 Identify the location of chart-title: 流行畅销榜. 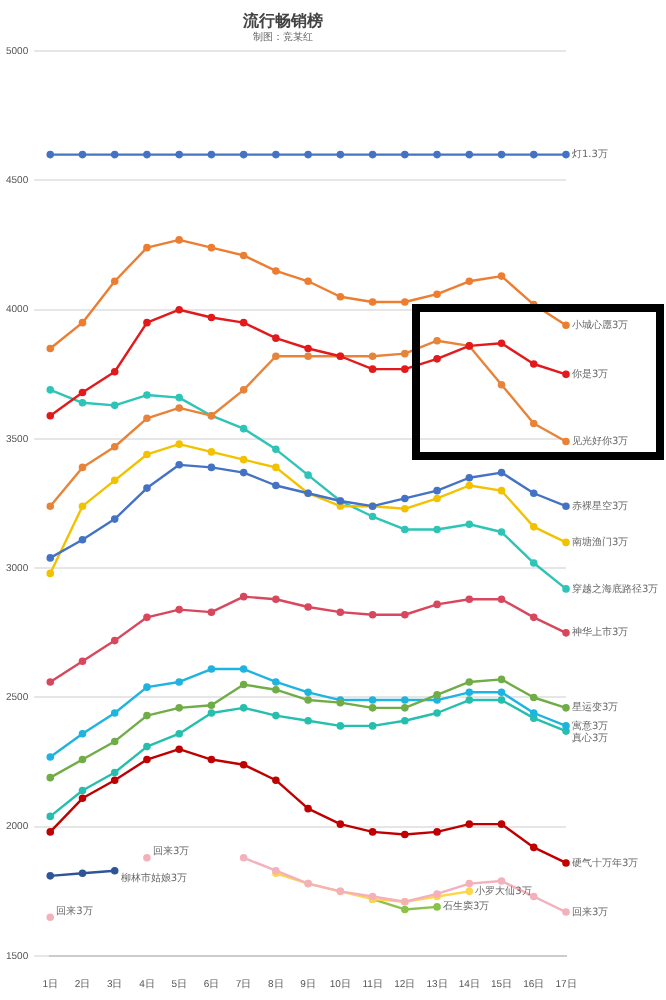
(282, 19).